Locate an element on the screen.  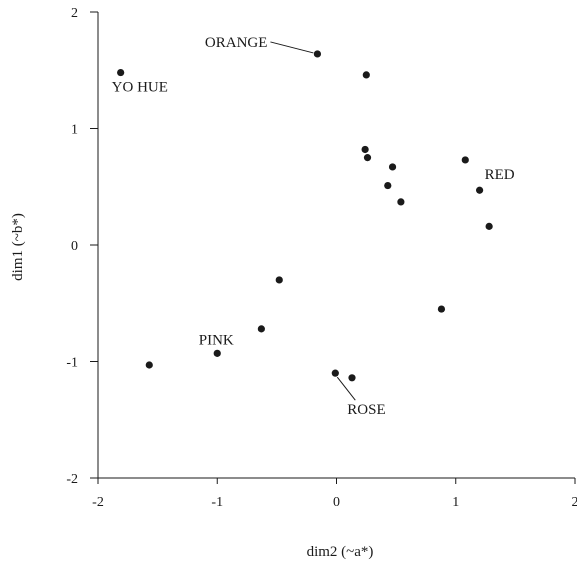
point-label: ROSE is located at coordinates (366, 410).